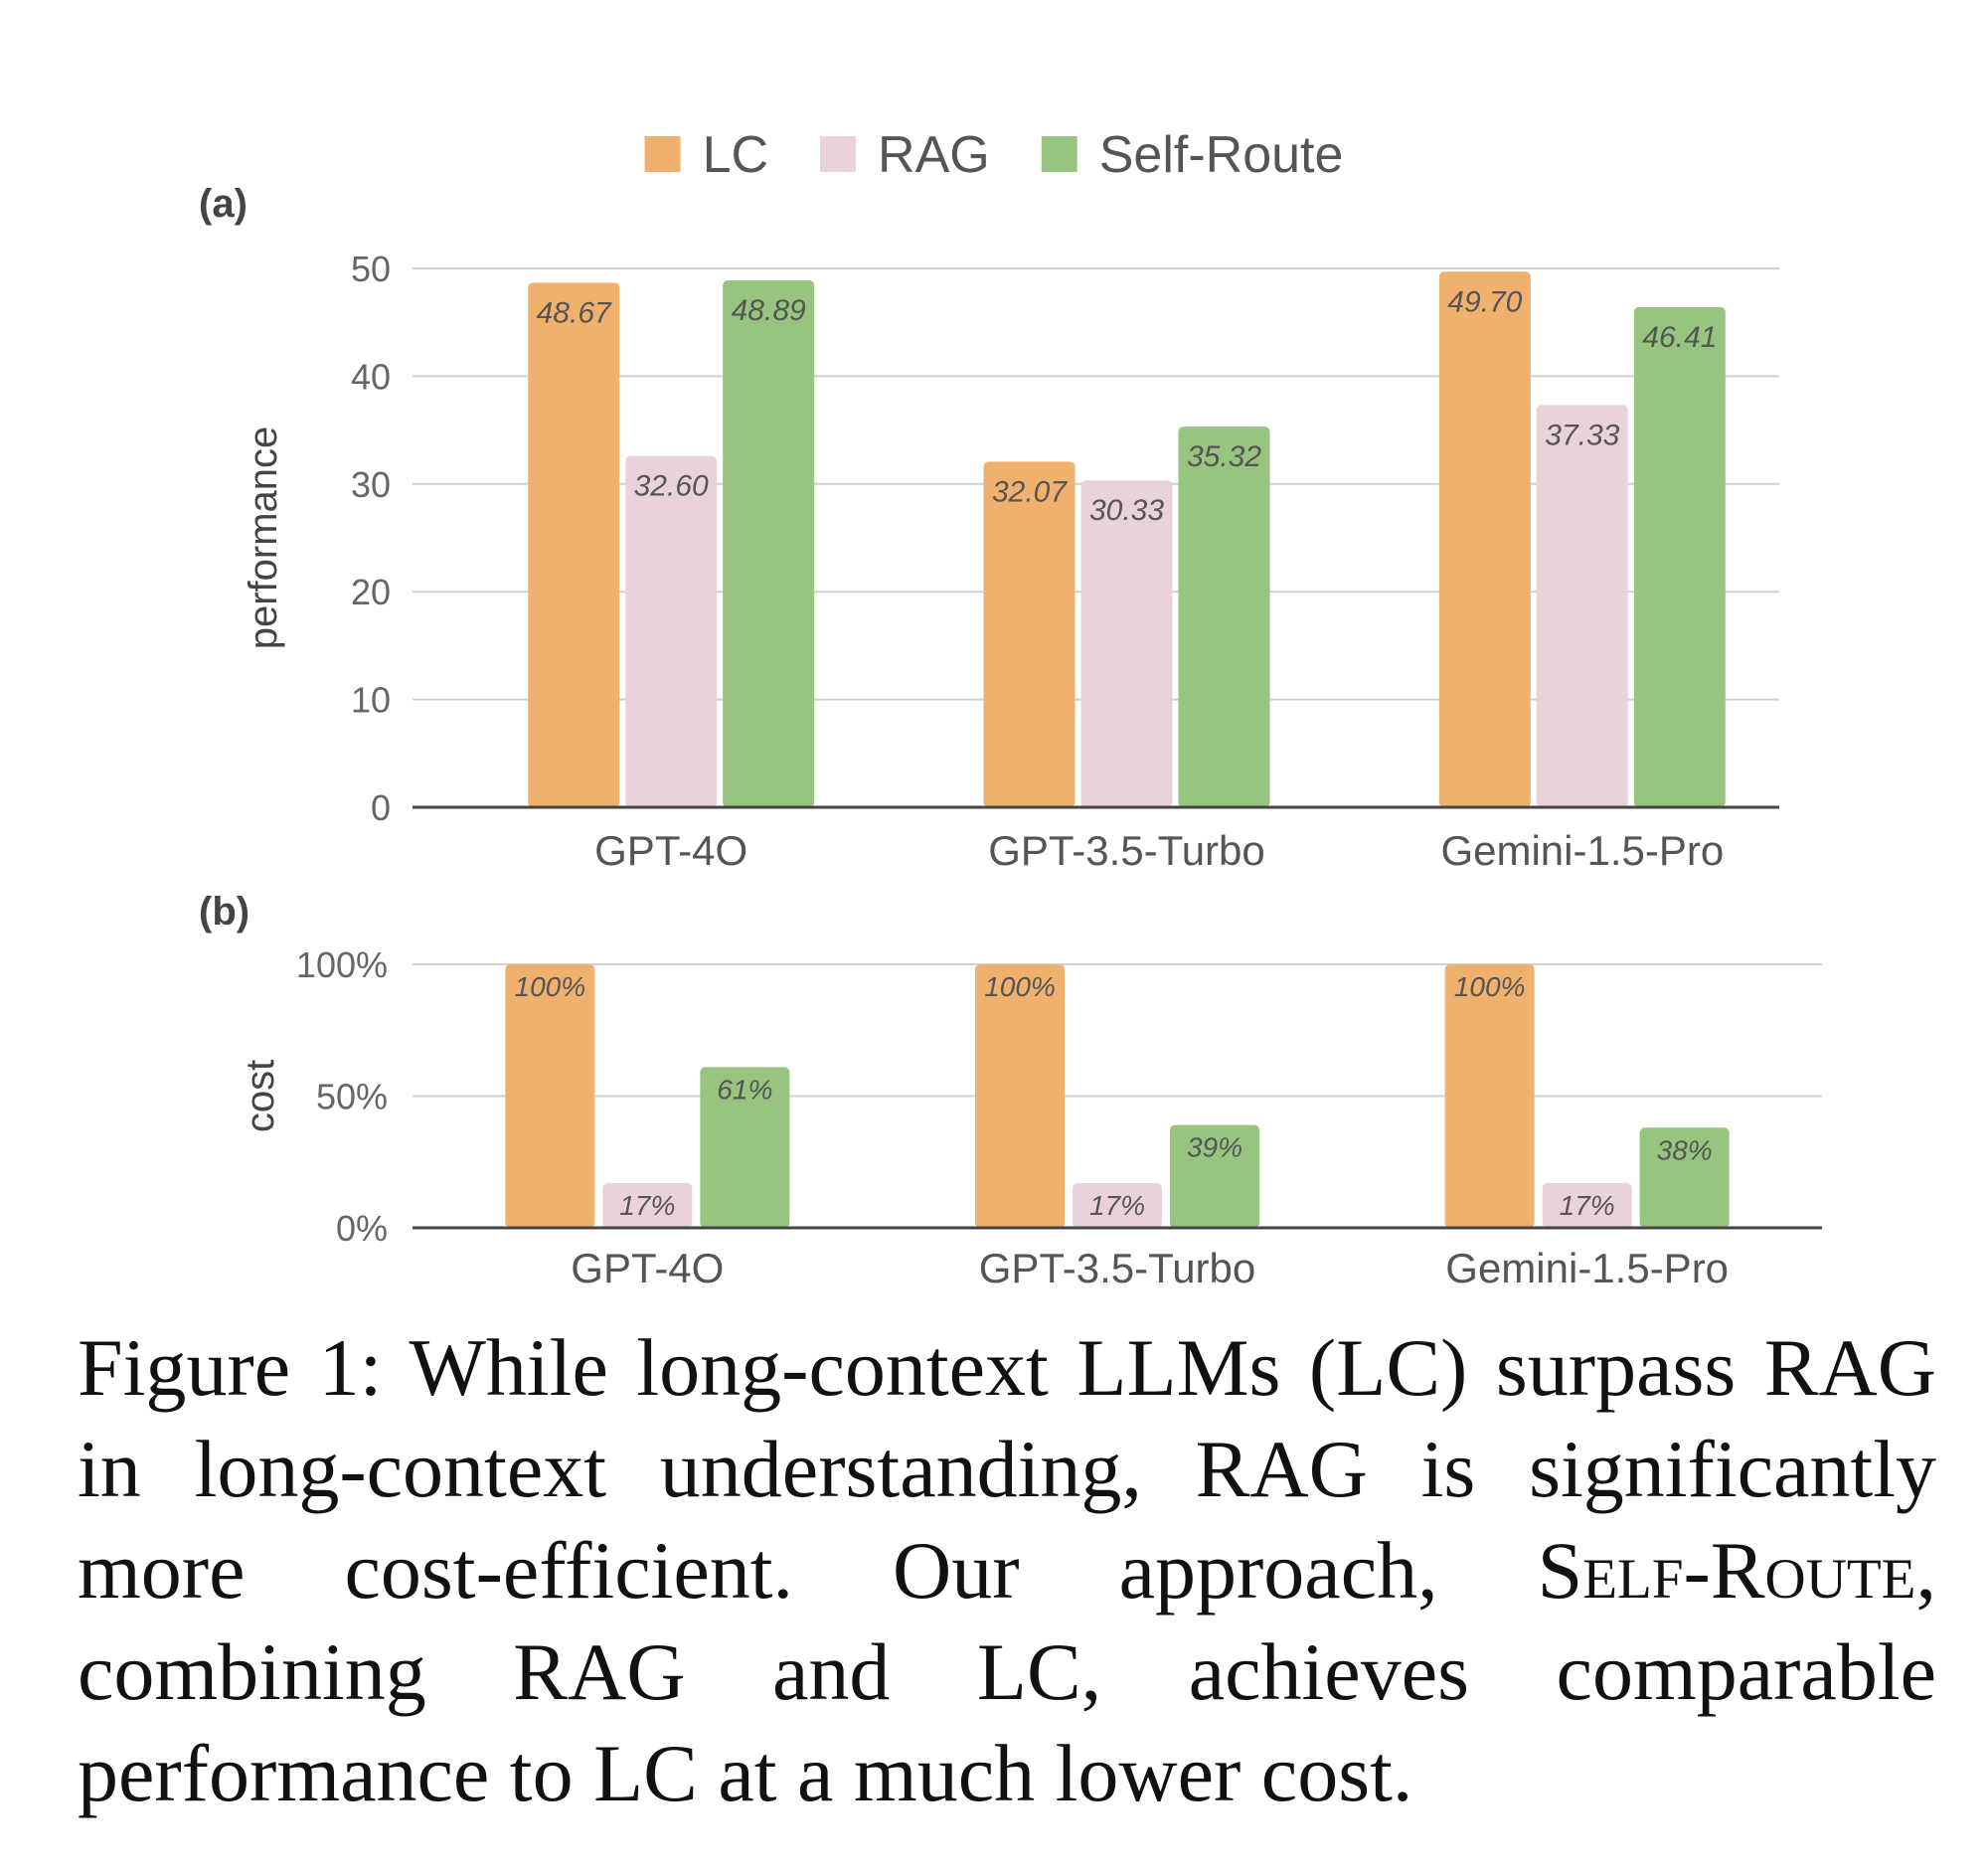  What do you see at coordinates (1685, 1149) in the screenshot?
I see `bar-value-label: 38%` at bounding box center [1685, 1149].